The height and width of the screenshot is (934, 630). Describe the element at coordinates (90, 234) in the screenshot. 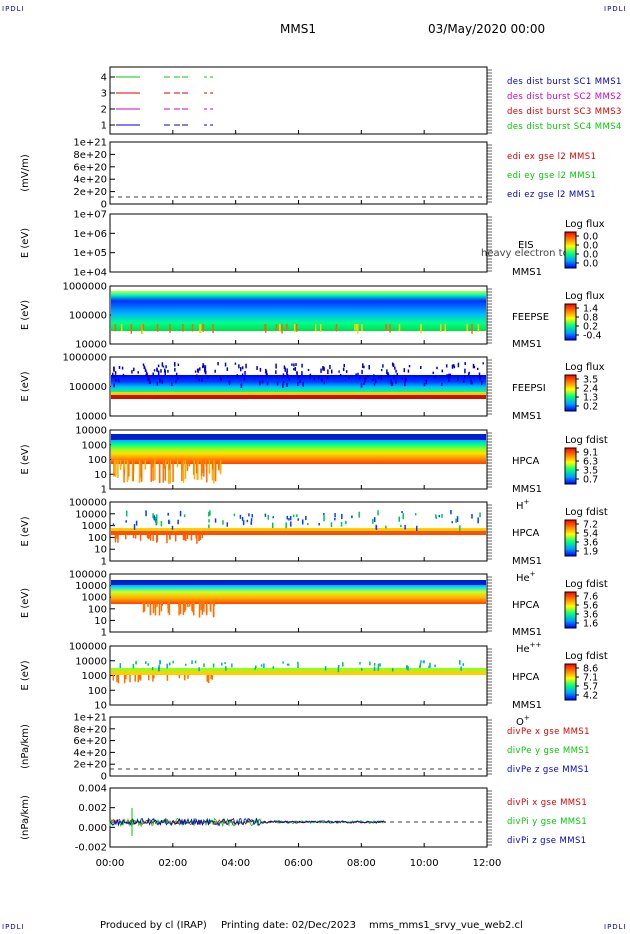

I see `y-tick-label: 1e+06` at that location.